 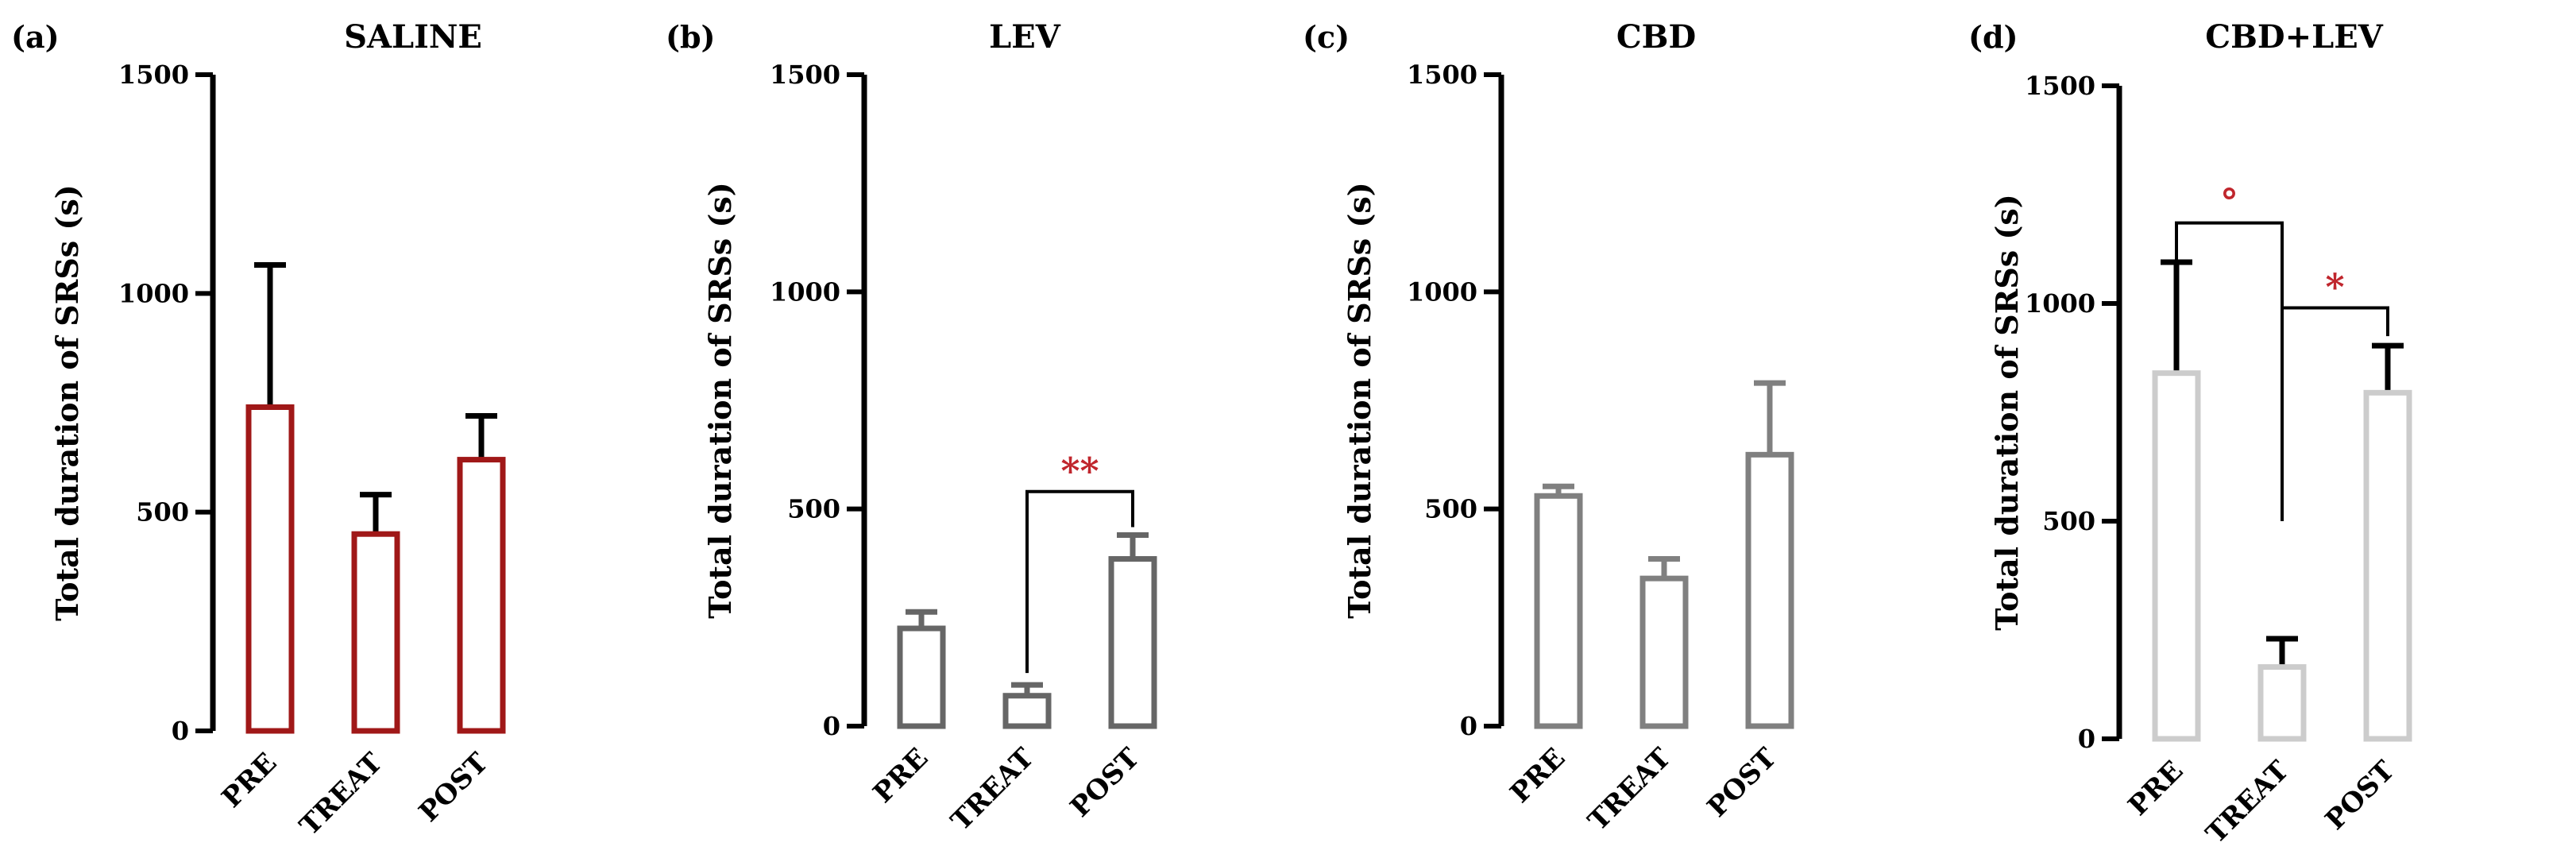 I want to click on chart-title: CBD+LEV, so click(x=2294, y=37).